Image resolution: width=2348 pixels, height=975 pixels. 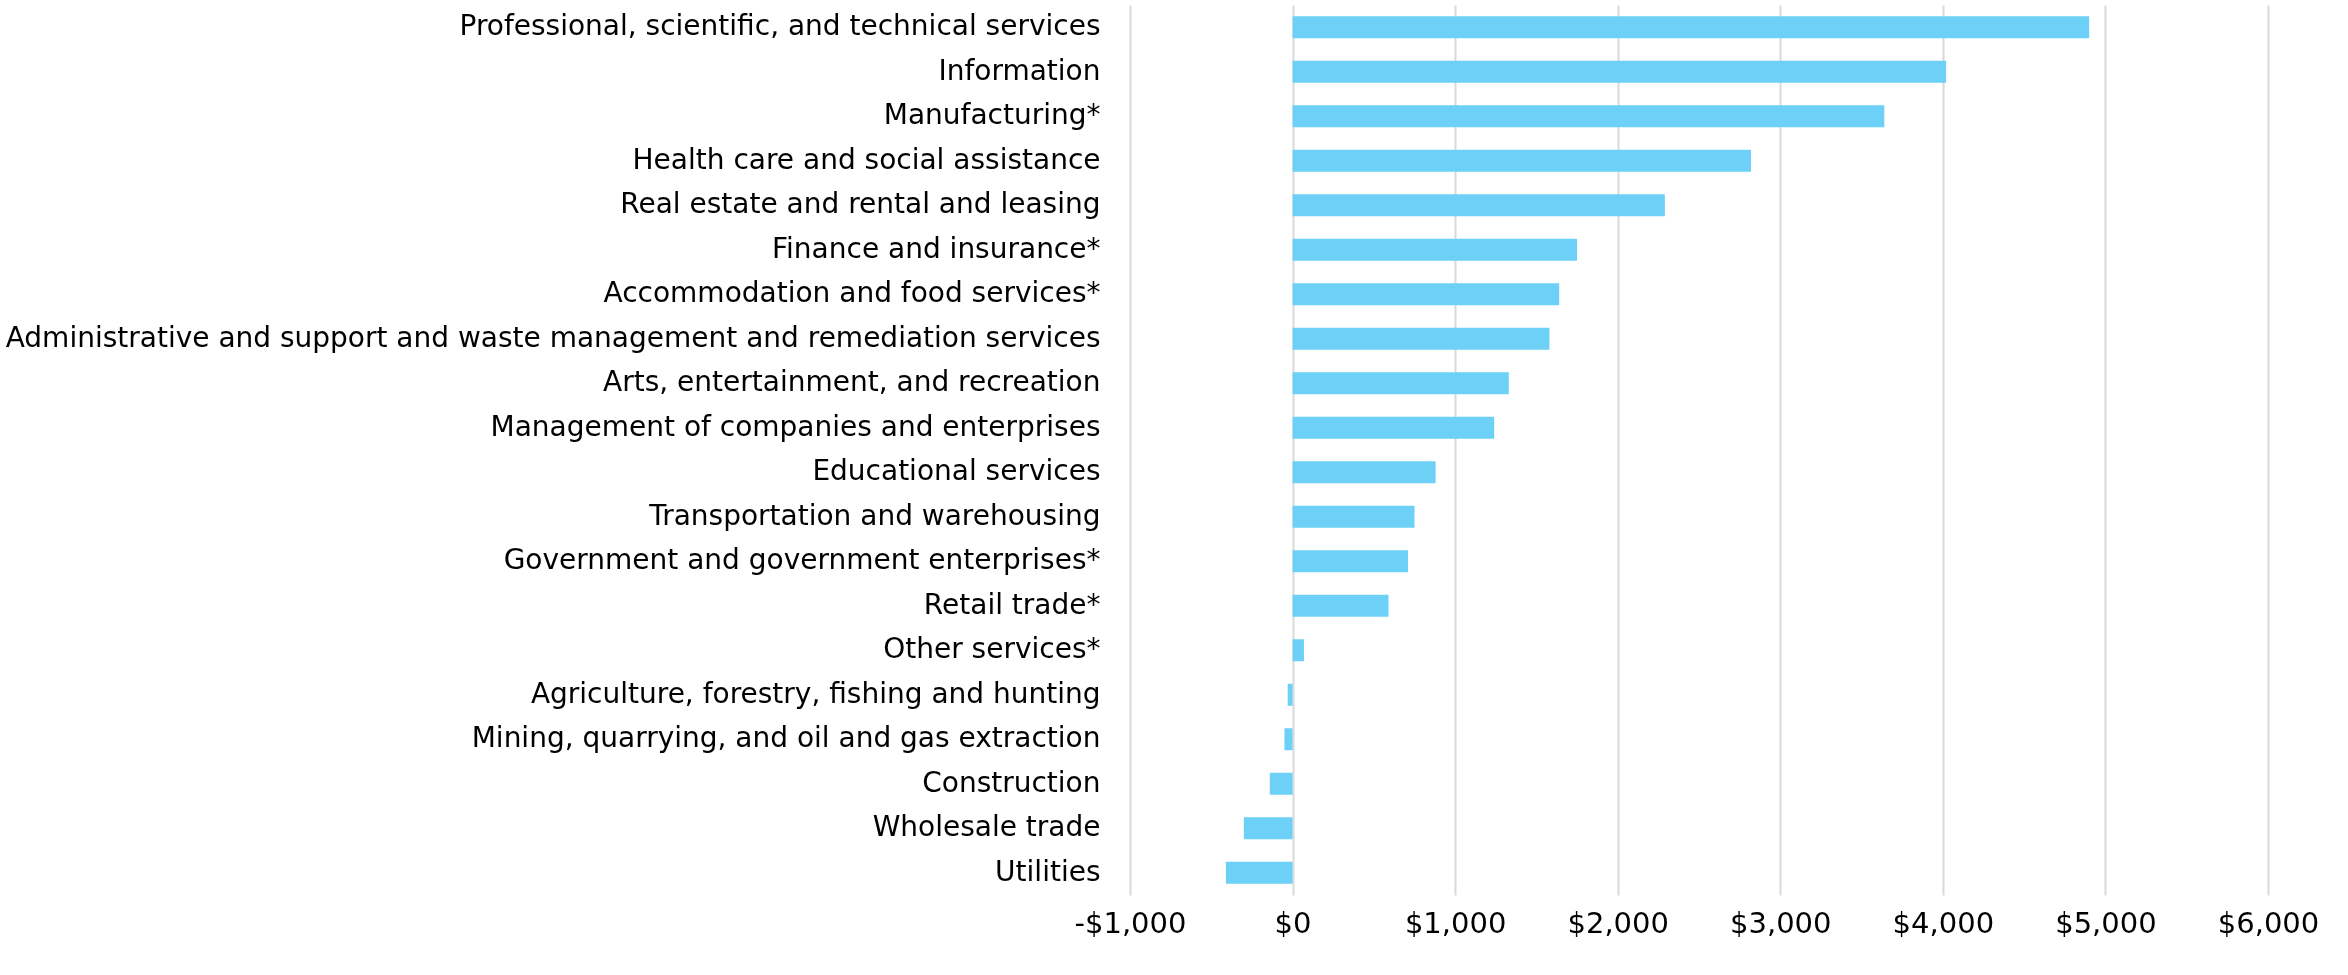 I want to click on x-tick-label: $2,000, so click(x=1618, y=922).